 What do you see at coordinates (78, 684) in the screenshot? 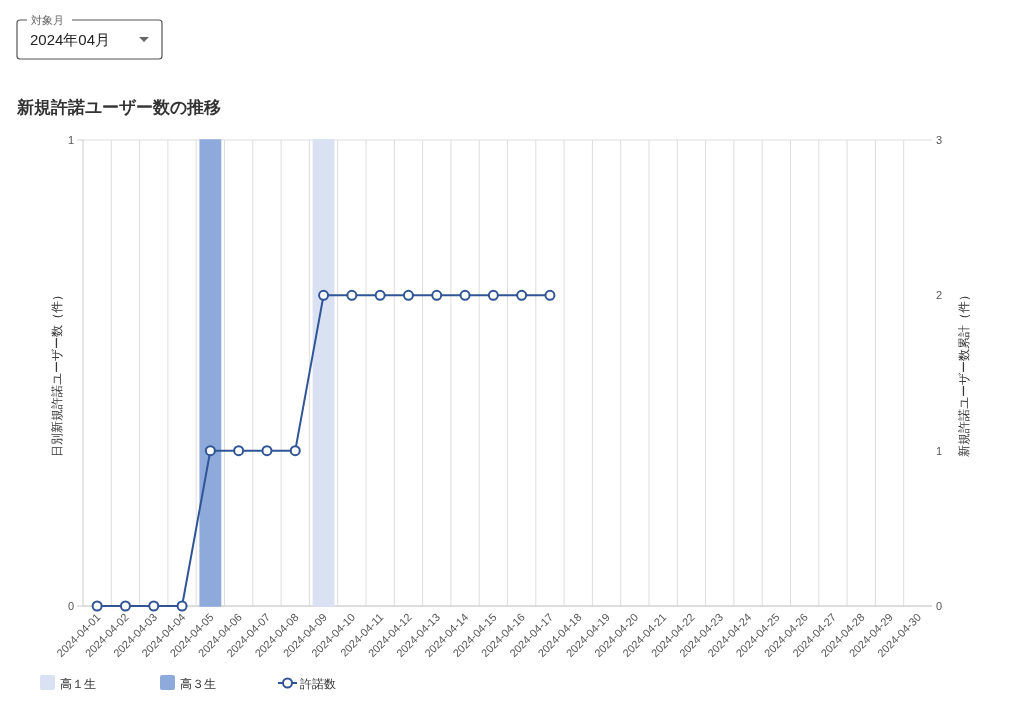
I see `legend-label: 高１生` at bounding box center [78, 684].